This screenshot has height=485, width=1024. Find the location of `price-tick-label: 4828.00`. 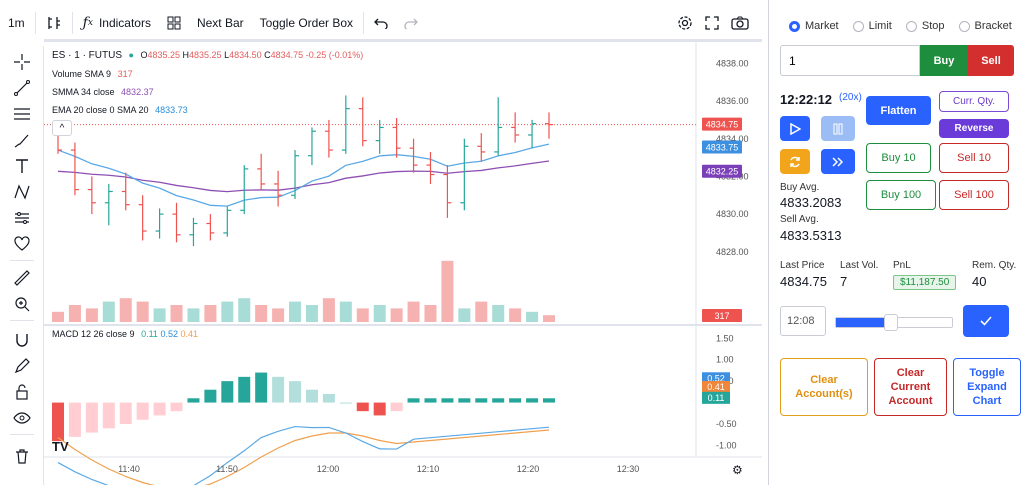

price-tick-label: 4828.00 is located at coordinates (732, 252).